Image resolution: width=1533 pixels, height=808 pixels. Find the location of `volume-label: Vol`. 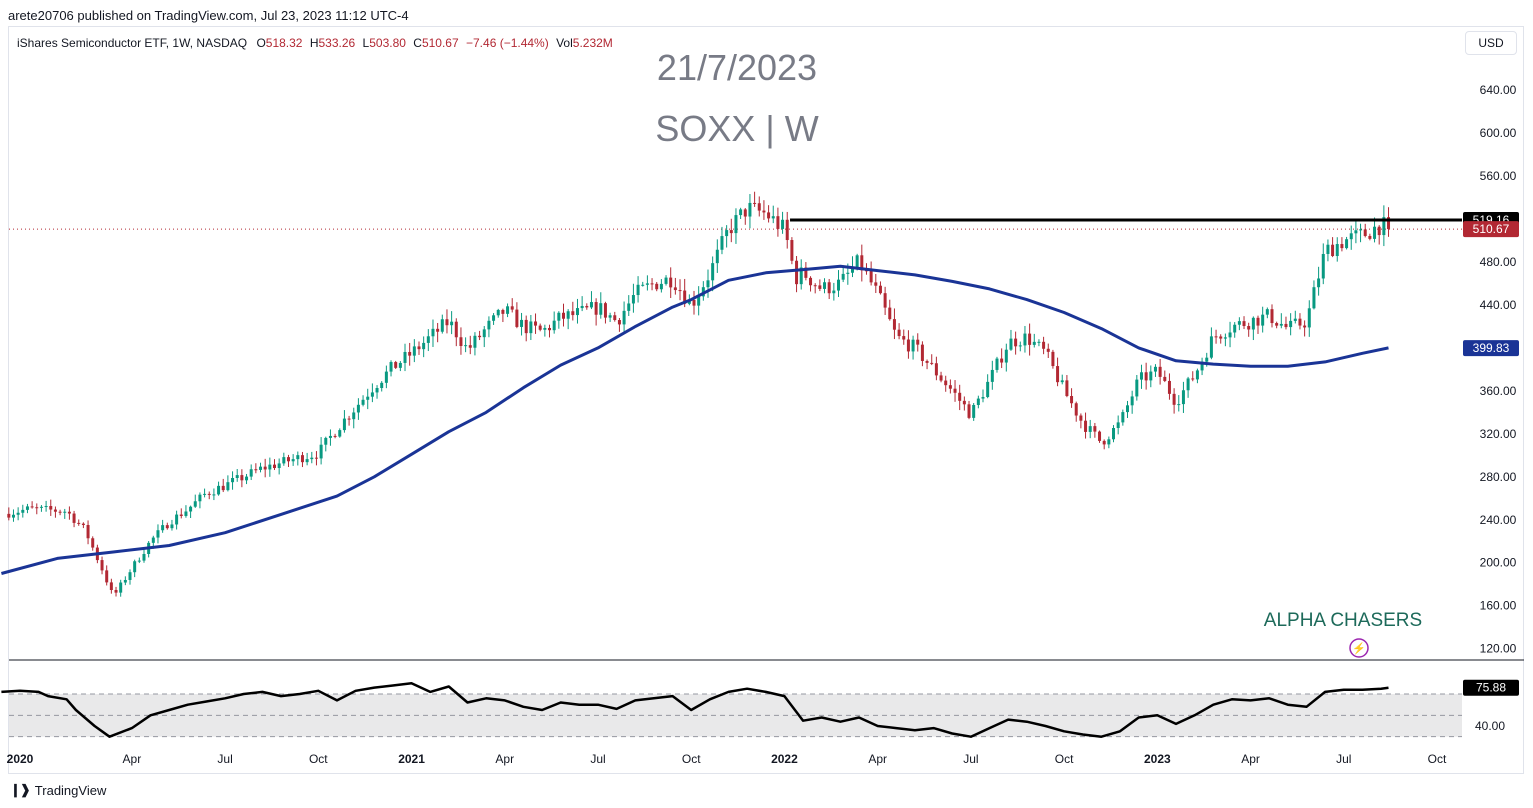

volume-label: Vol is located at coordinates (564, 43).